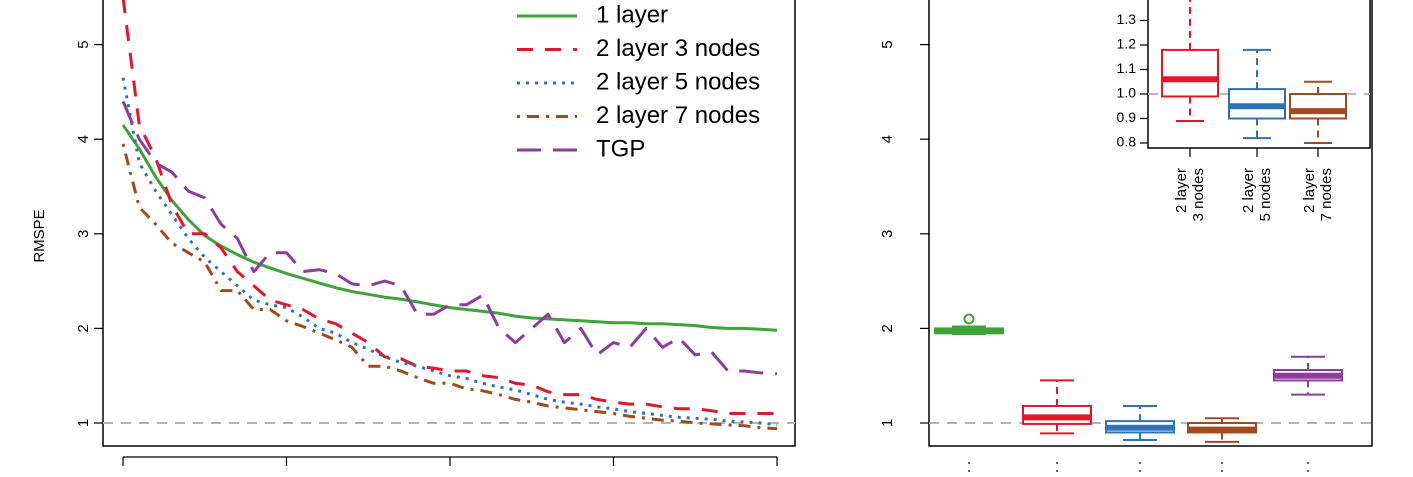 This screenshot has height=477, width=1413. I want to click on left-y-tick-label: 5, so click(83, 44).